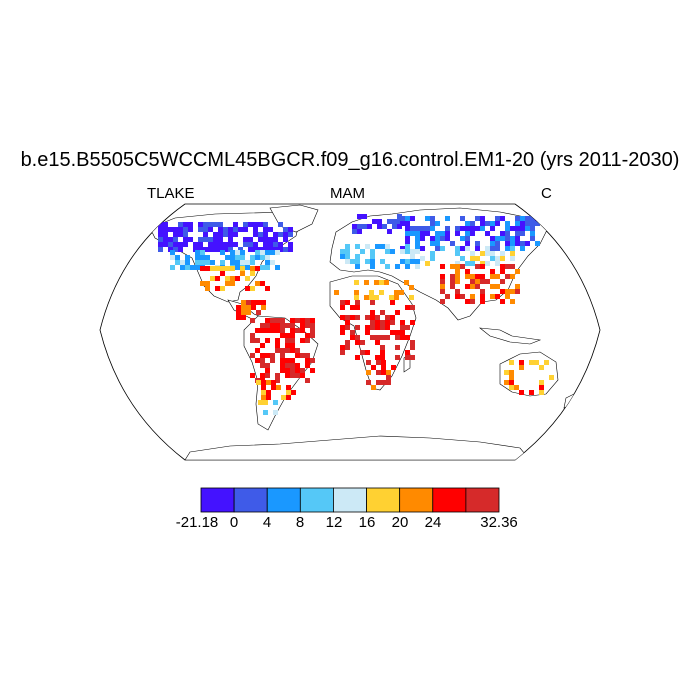 The image size is (700, 700). Describe the element at coordinates (433, 522) in the screenshot. I see `colorbar-tick-label: 24` at that location.